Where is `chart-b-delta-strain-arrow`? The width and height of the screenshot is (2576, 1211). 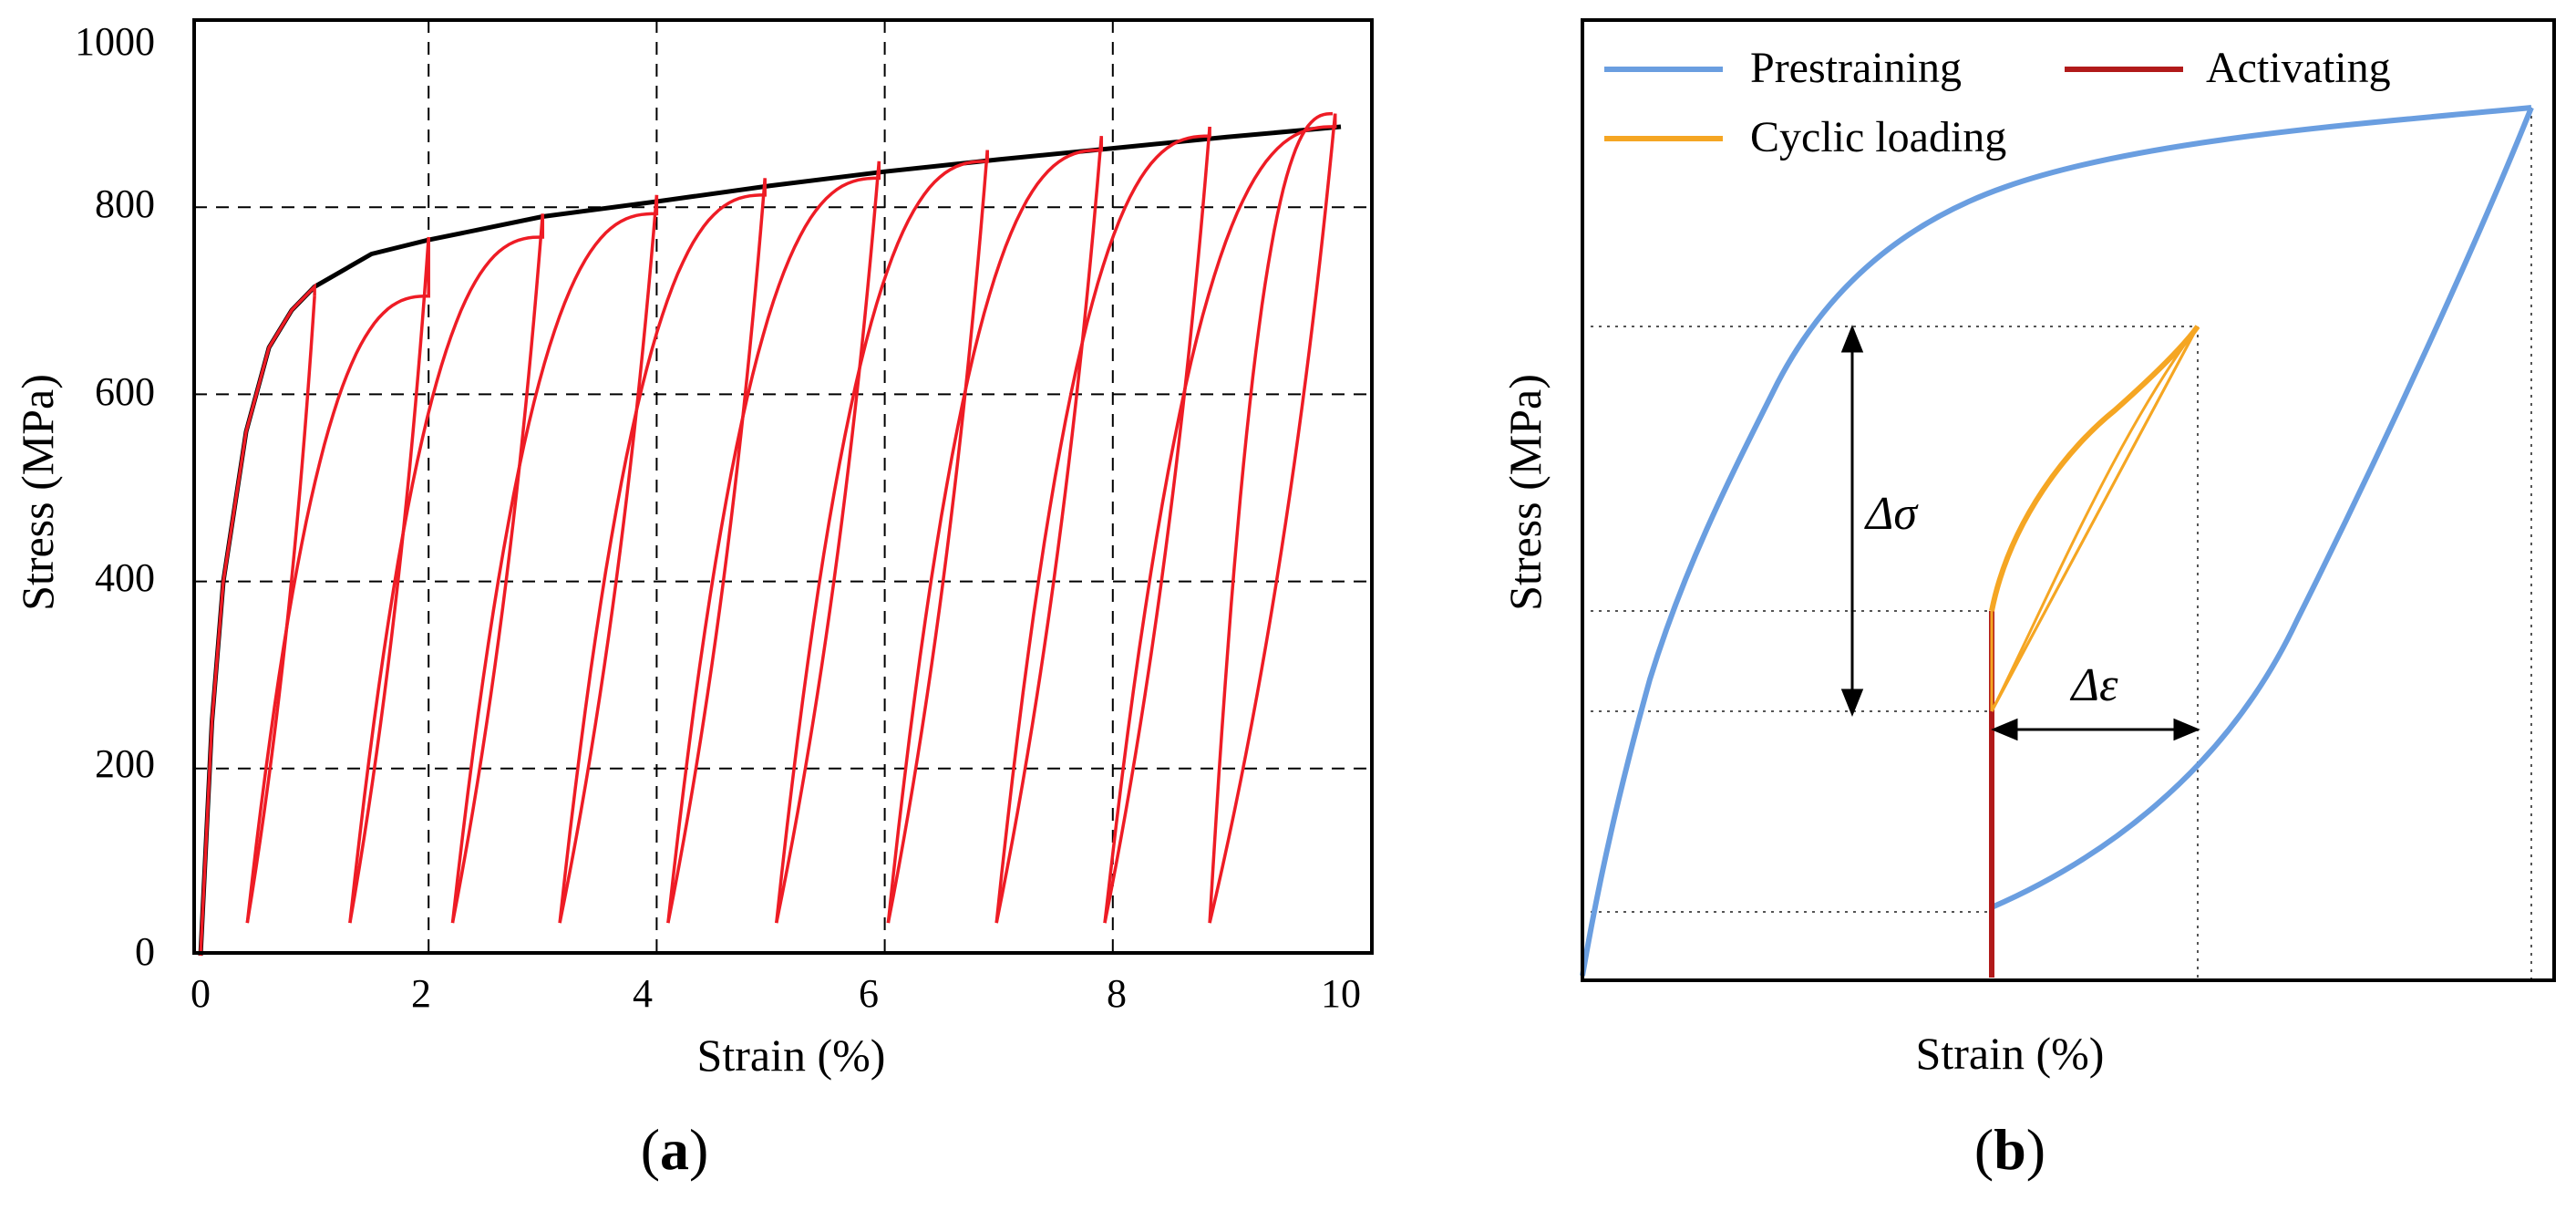
chart-b-delta-strain-arrow is located at coordinates (2095, 729).